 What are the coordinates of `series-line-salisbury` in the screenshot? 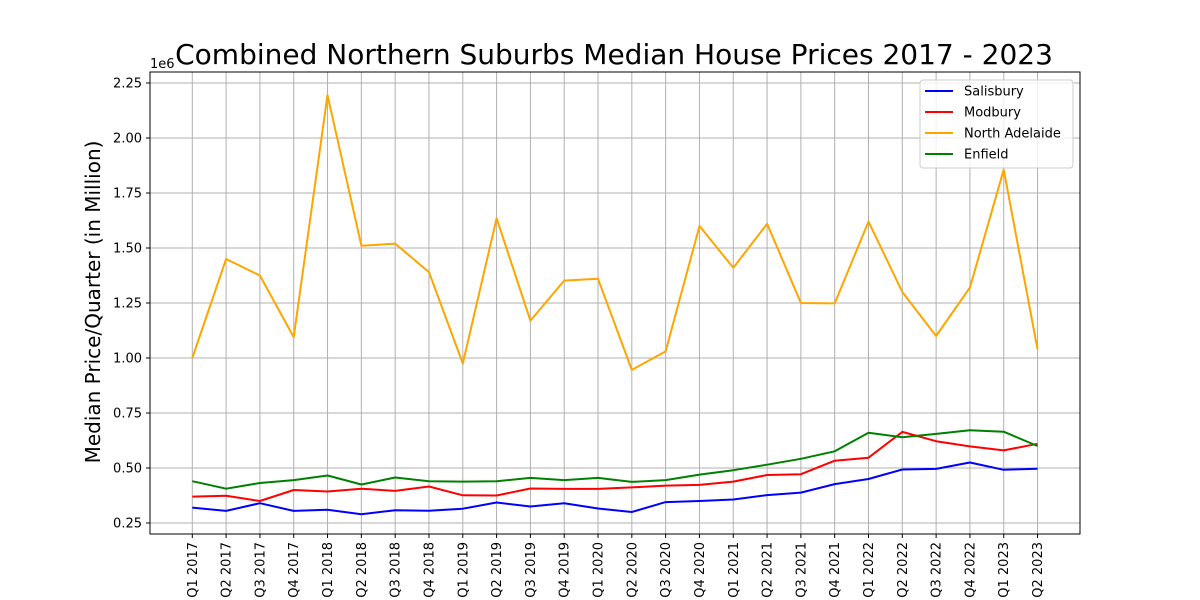 It's located at (615, 488).